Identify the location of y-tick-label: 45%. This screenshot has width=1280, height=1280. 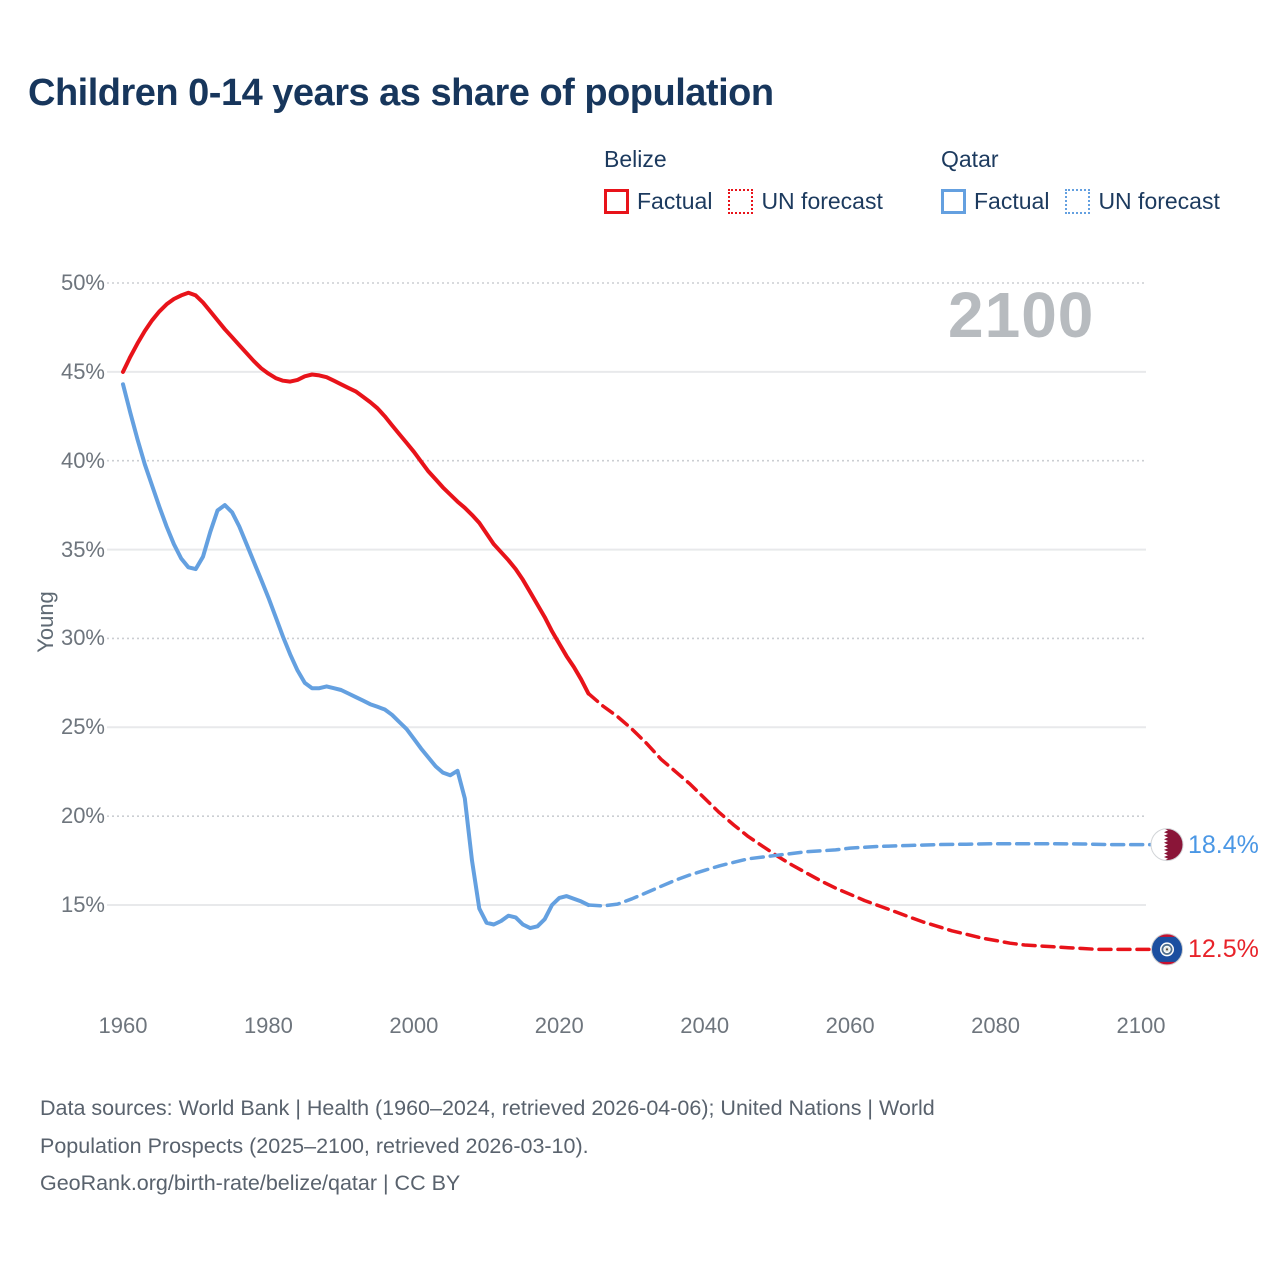
(82, 371).